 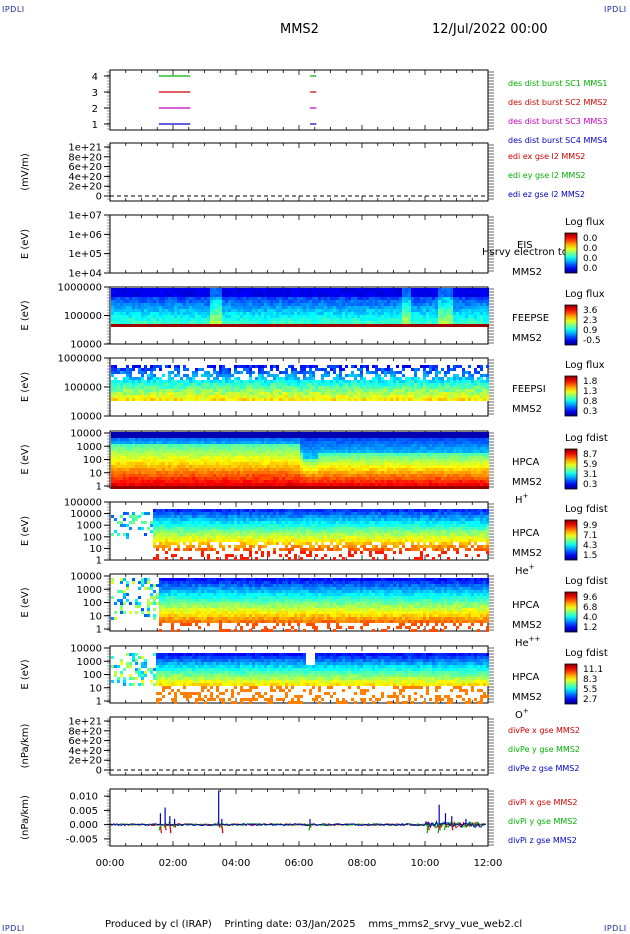 What do you see at coordinates (25, 746) in the screenshot?
I see `y-axis-label: (nPa/km)` at bounding box center [25, 746].